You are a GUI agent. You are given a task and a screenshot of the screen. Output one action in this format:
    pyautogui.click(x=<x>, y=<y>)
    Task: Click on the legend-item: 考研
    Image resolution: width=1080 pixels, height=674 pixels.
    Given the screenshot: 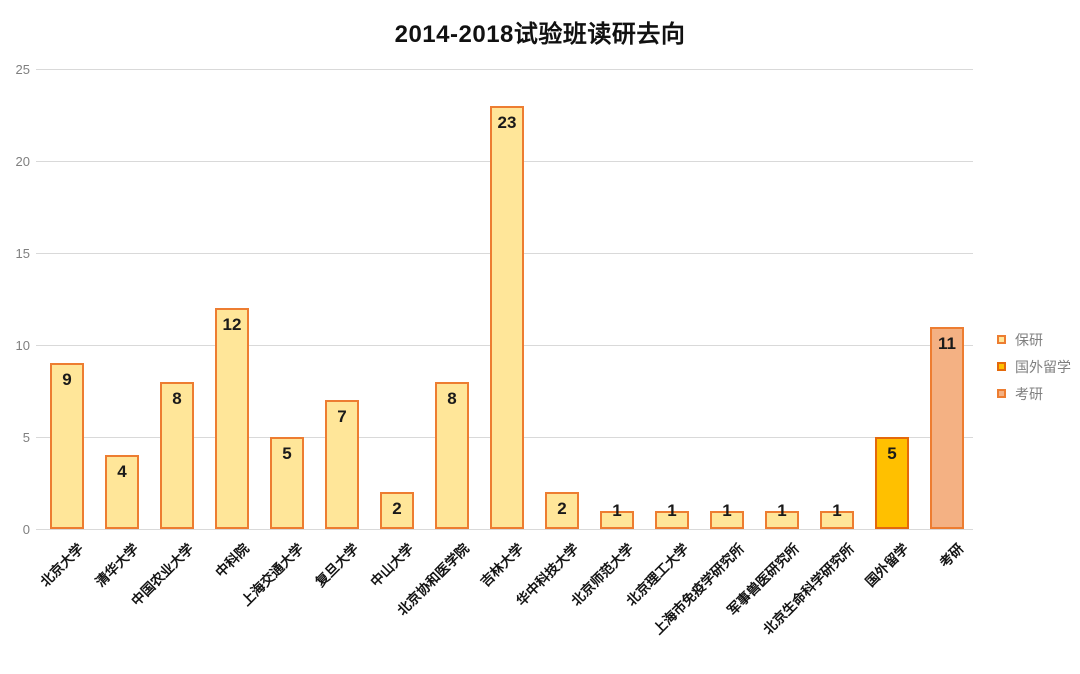 What is the action you would take?
    pyautogui.click(x=1034, y=393)
    